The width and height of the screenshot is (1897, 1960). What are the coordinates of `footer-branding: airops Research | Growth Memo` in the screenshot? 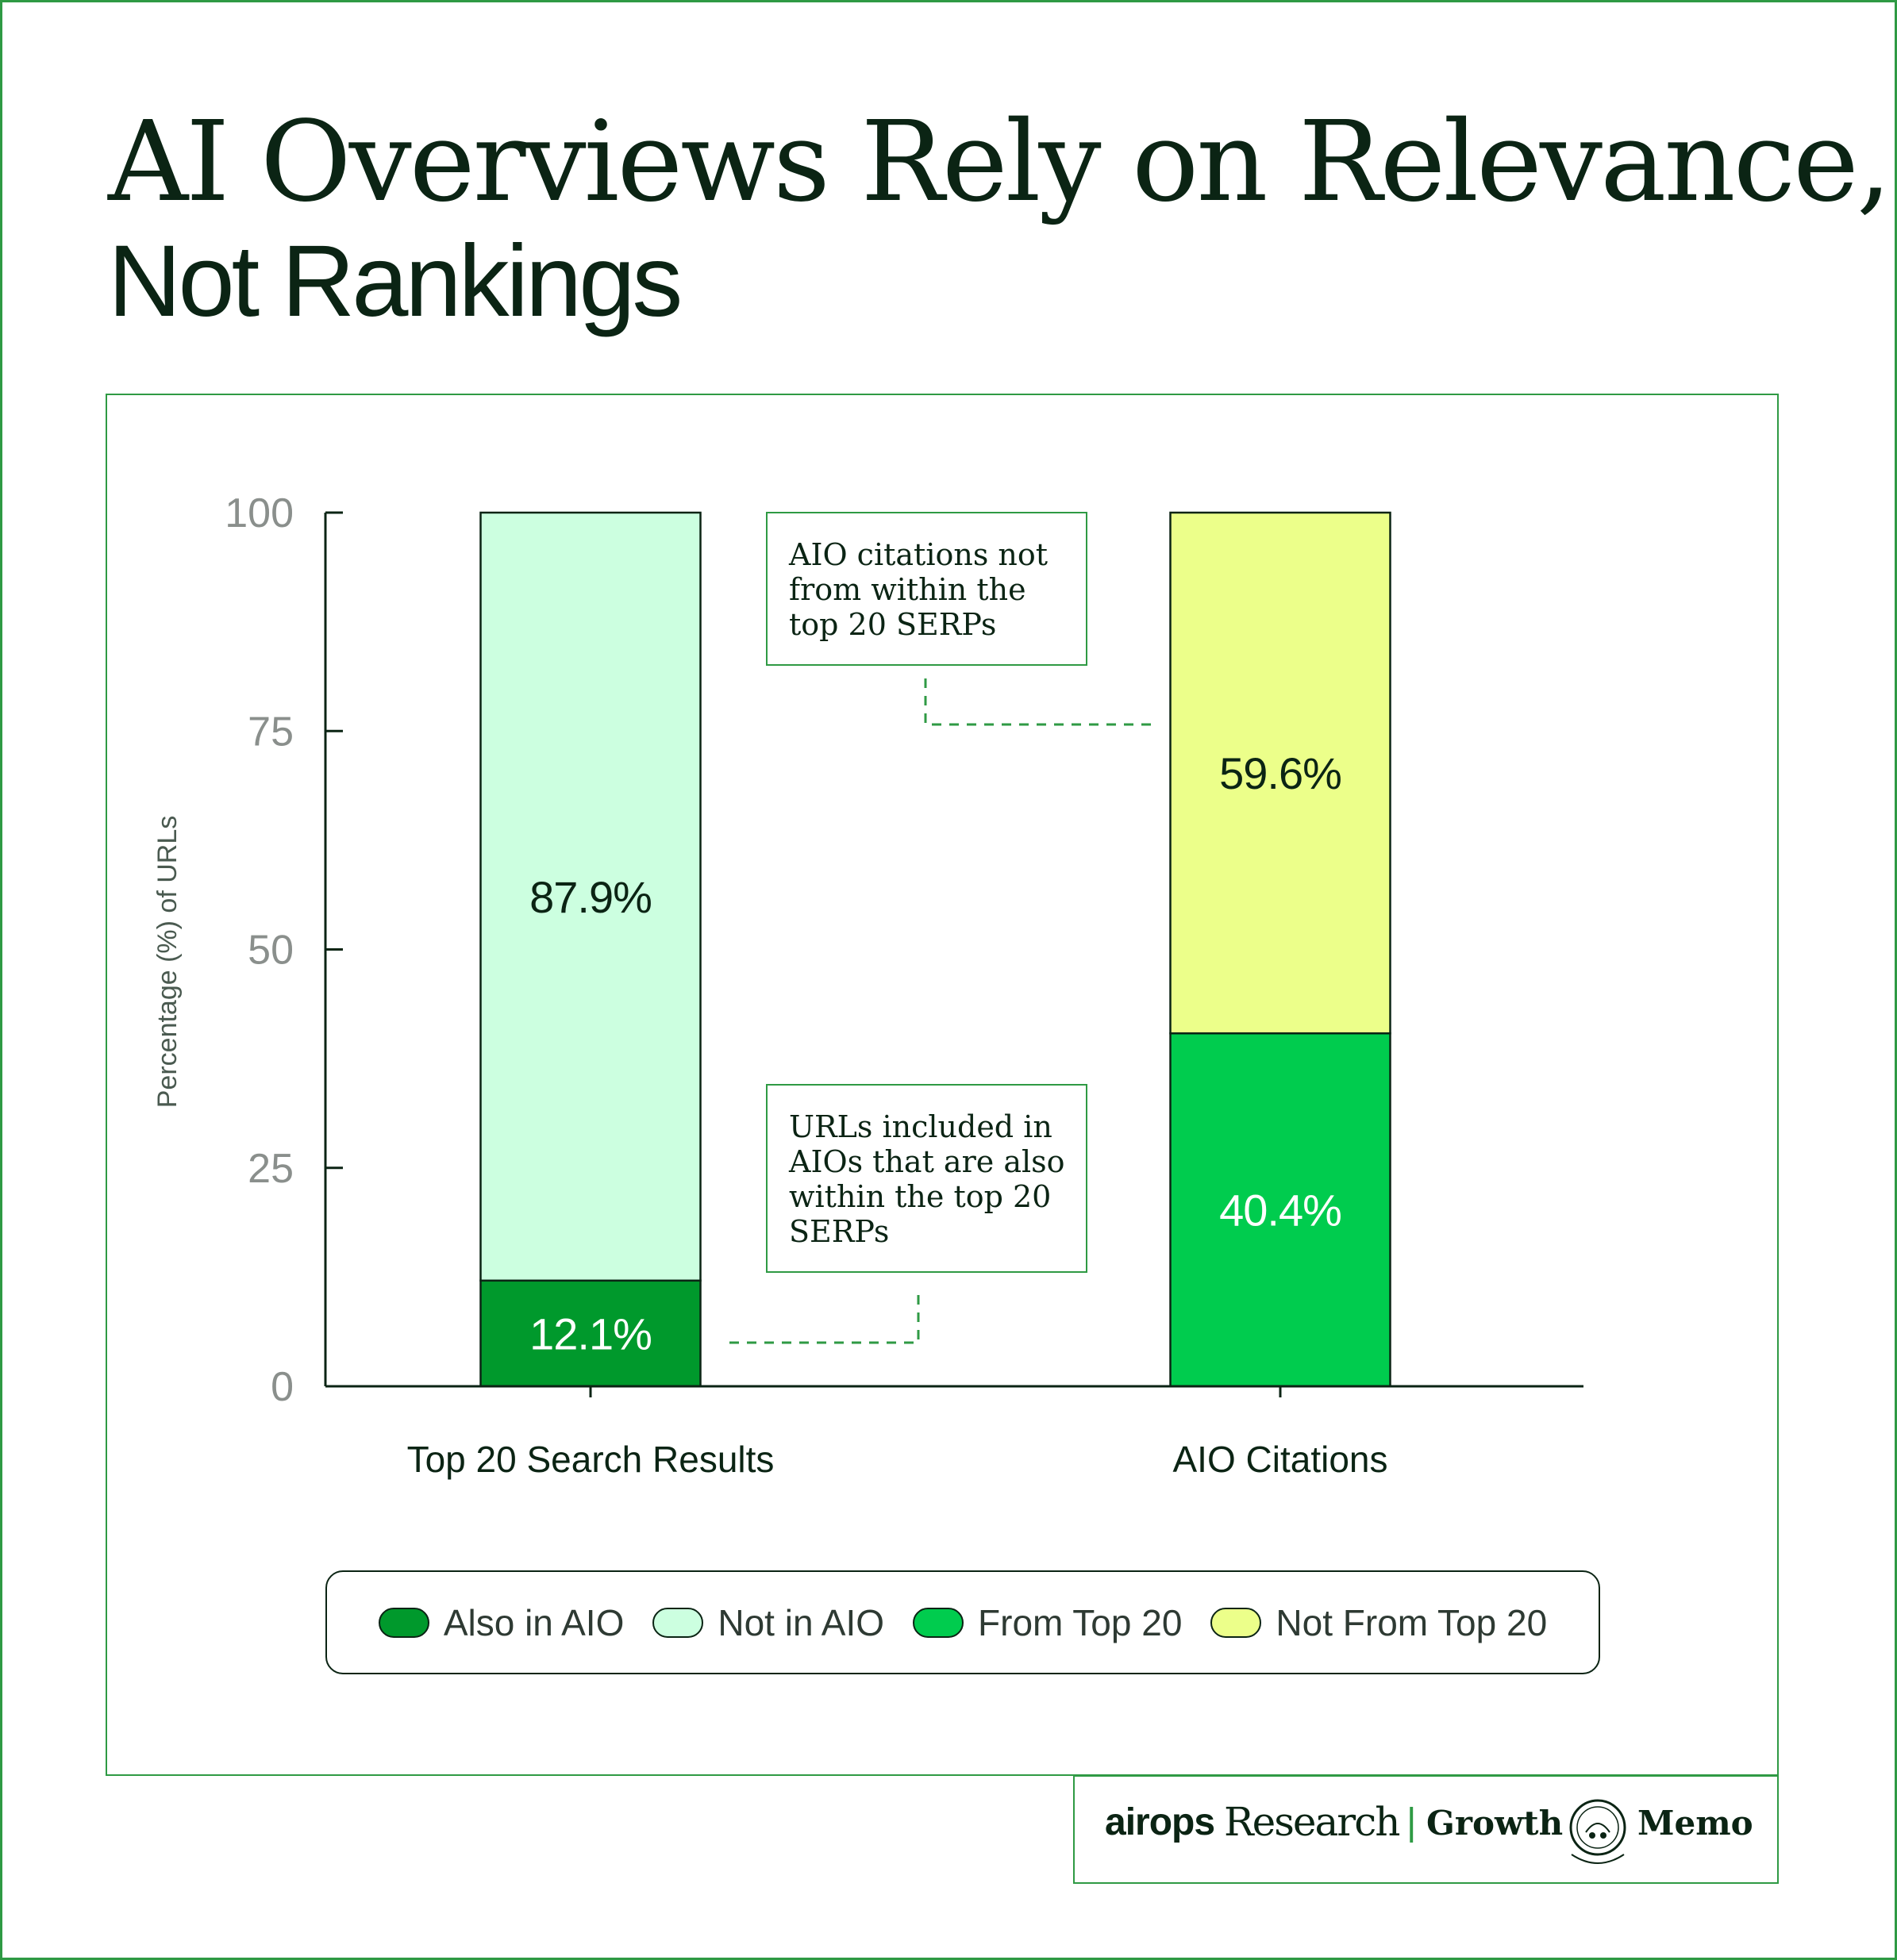 It's located at (1426, 1830).